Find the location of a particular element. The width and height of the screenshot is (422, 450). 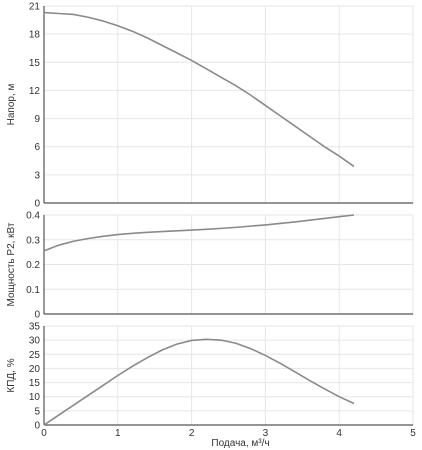

efficiency-x-tick-label: 1 is located at coordinates (118, 433).